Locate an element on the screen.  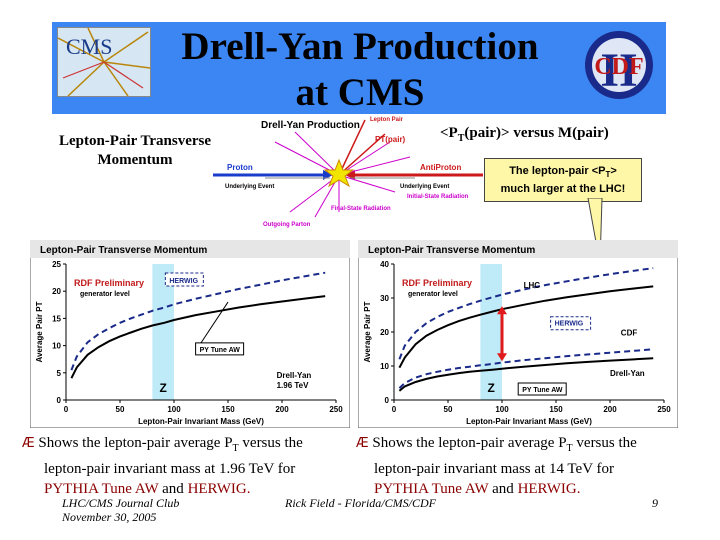
left-heading-line2: Momentum is located at coordinates (135, 160).